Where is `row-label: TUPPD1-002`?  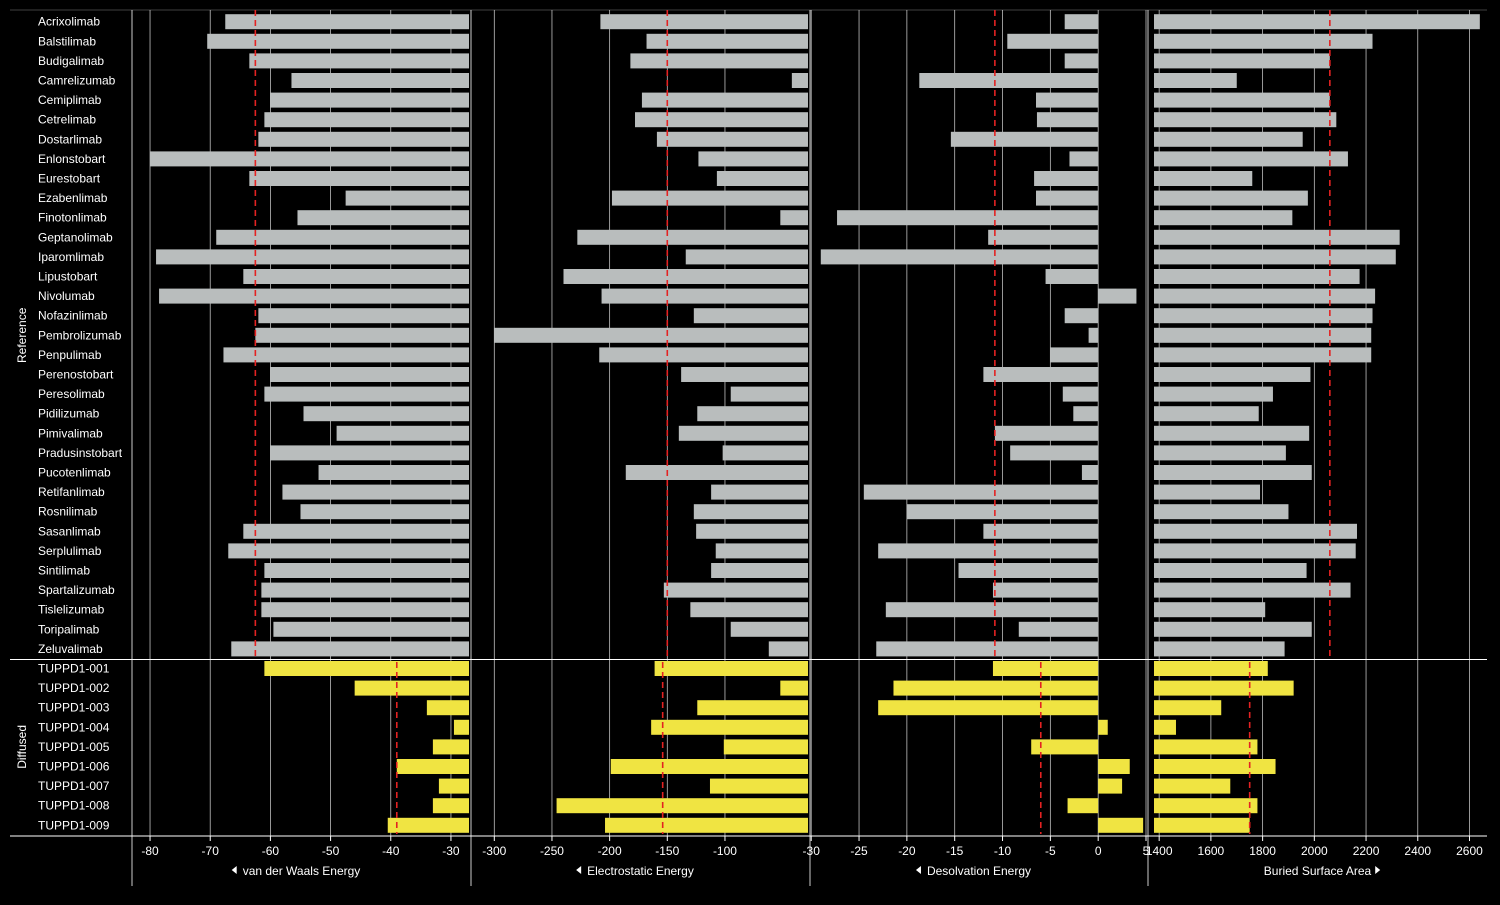
row-label: TUPPD1-002 is located at coordinates (74, 688).